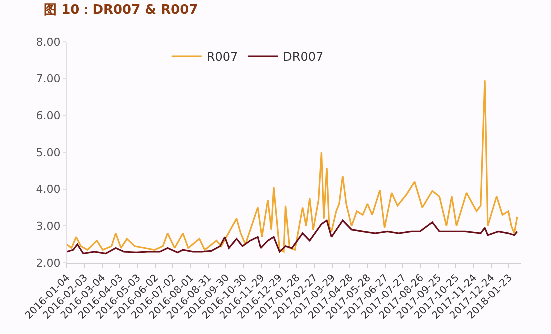  I want to click on y-tick-label: 7.00, so click(48, 79).